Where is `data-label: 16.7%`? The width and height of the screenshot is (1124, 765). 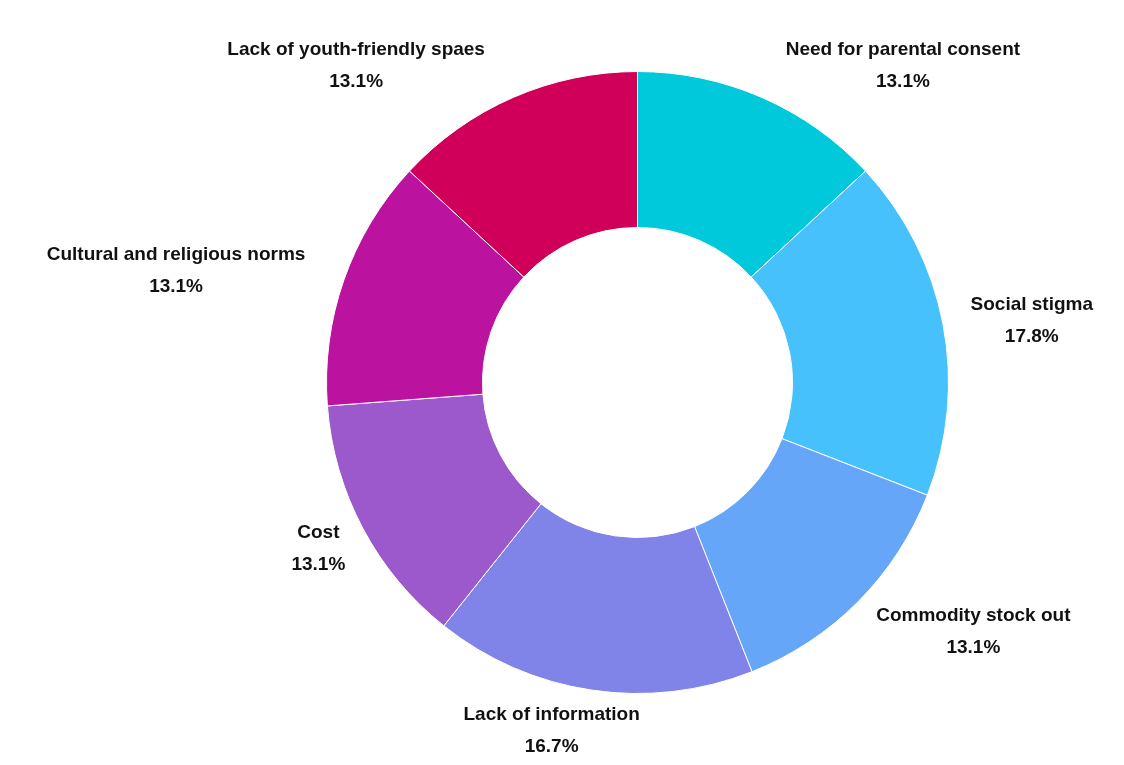
data-label: 16.7% is located at coordinates (551, 746).